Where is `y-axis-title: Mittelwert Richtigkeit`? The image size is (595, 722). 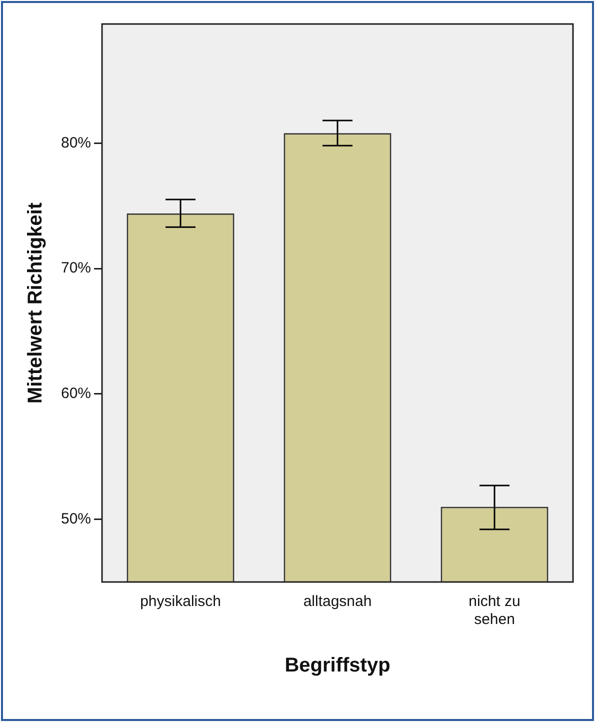 y-axis-title: Mittelwert Richtigkeit is located at coordinates (35, 303).